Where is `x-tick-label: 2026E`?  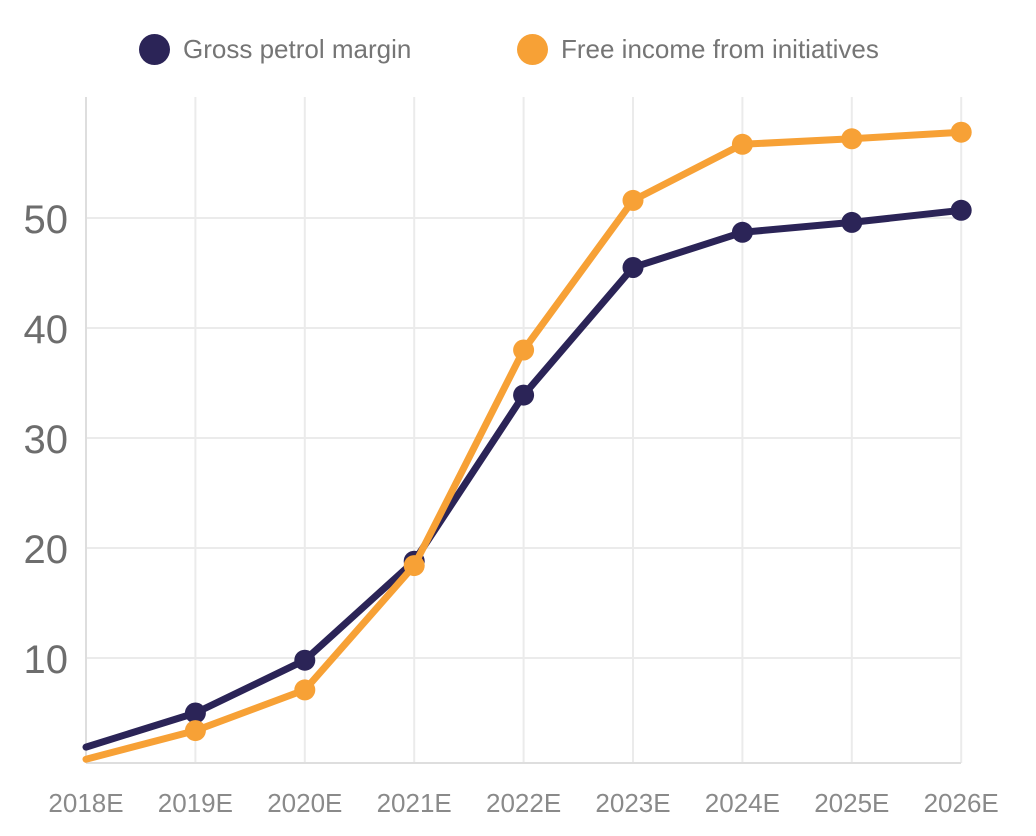 x-tick-label: 2026E is located at coordinates (961, 803).